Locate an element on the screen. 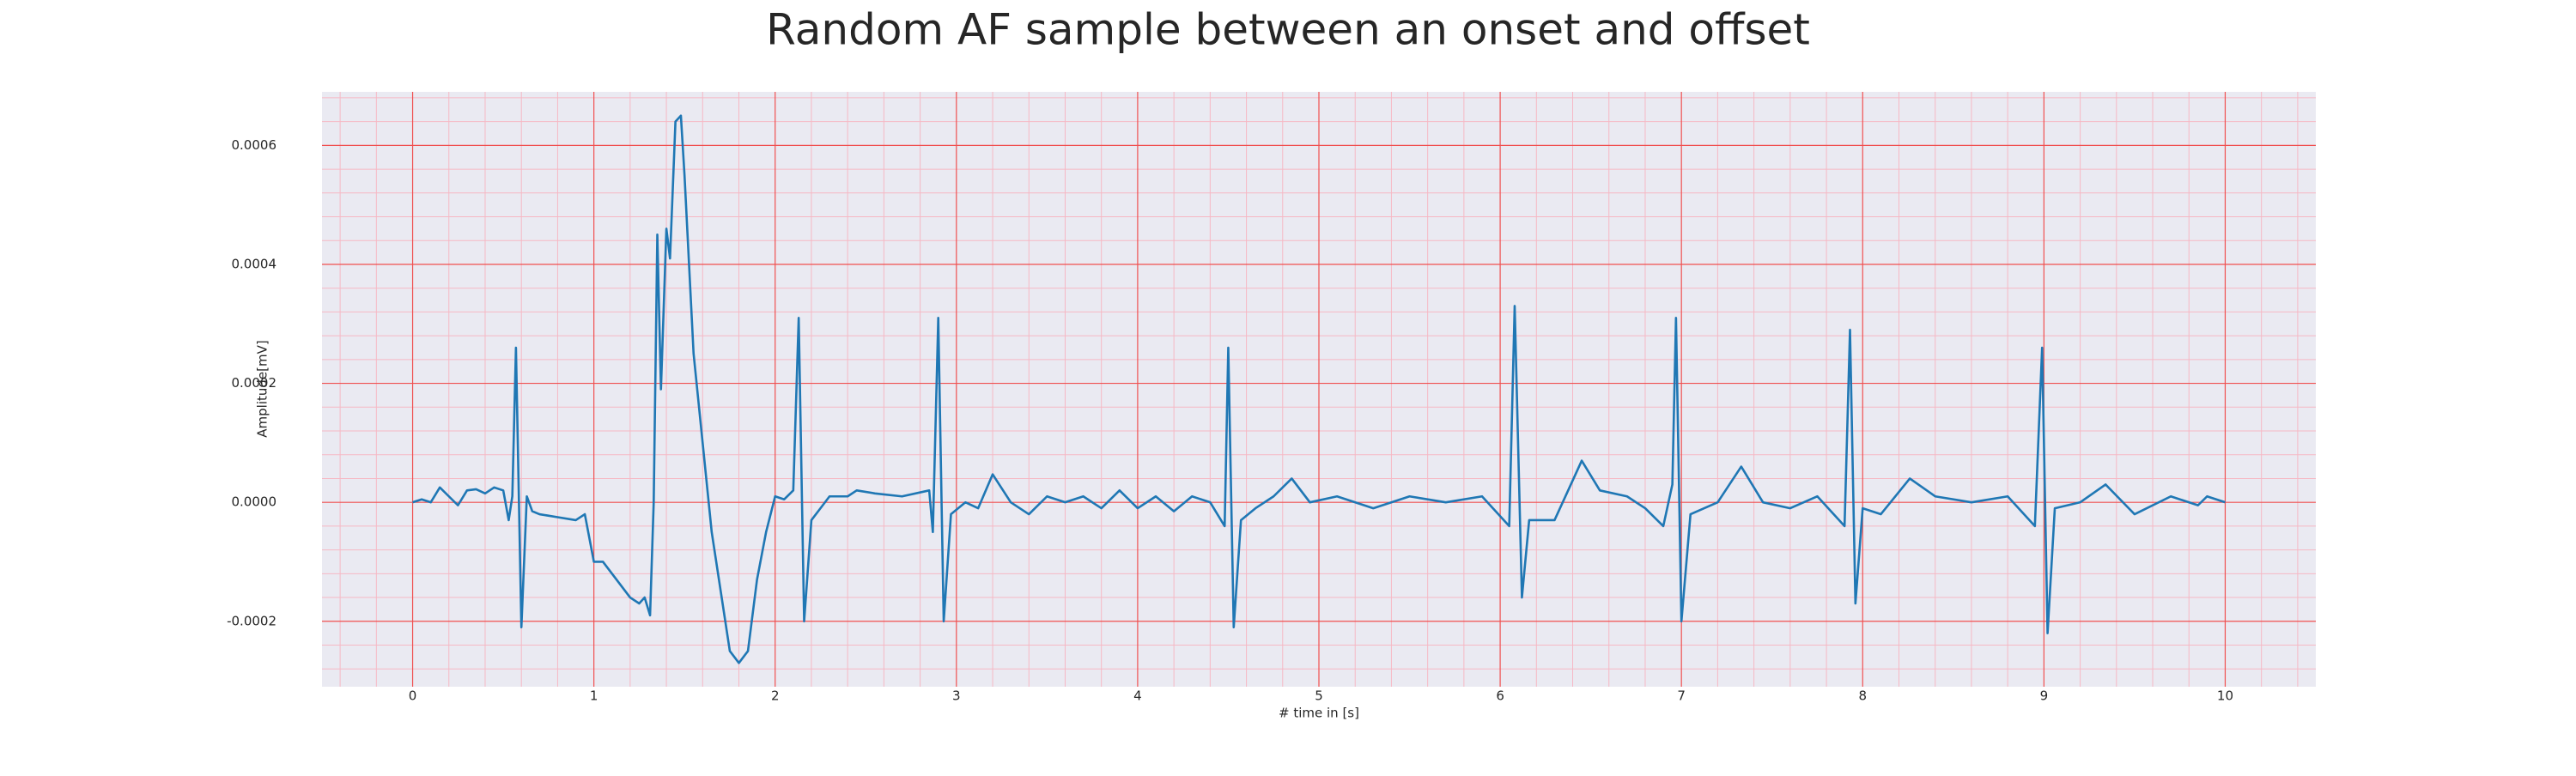 This screenshot has width=2576, height=776. y-tick-label: 0.0006 is located at coordinates (254, 145).